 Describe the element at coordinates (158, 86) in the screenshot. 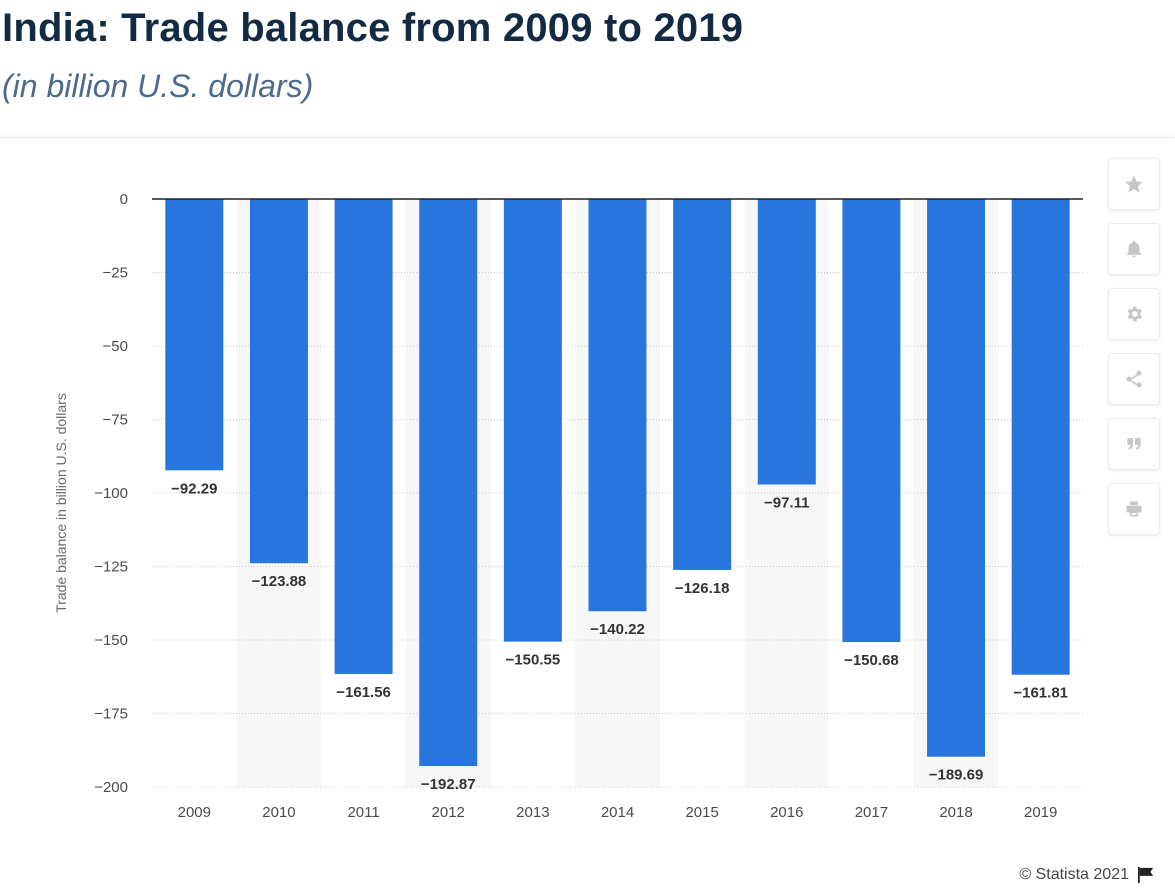

I see `chart-subtitle: (in billion U.S. dollars)` at that location.